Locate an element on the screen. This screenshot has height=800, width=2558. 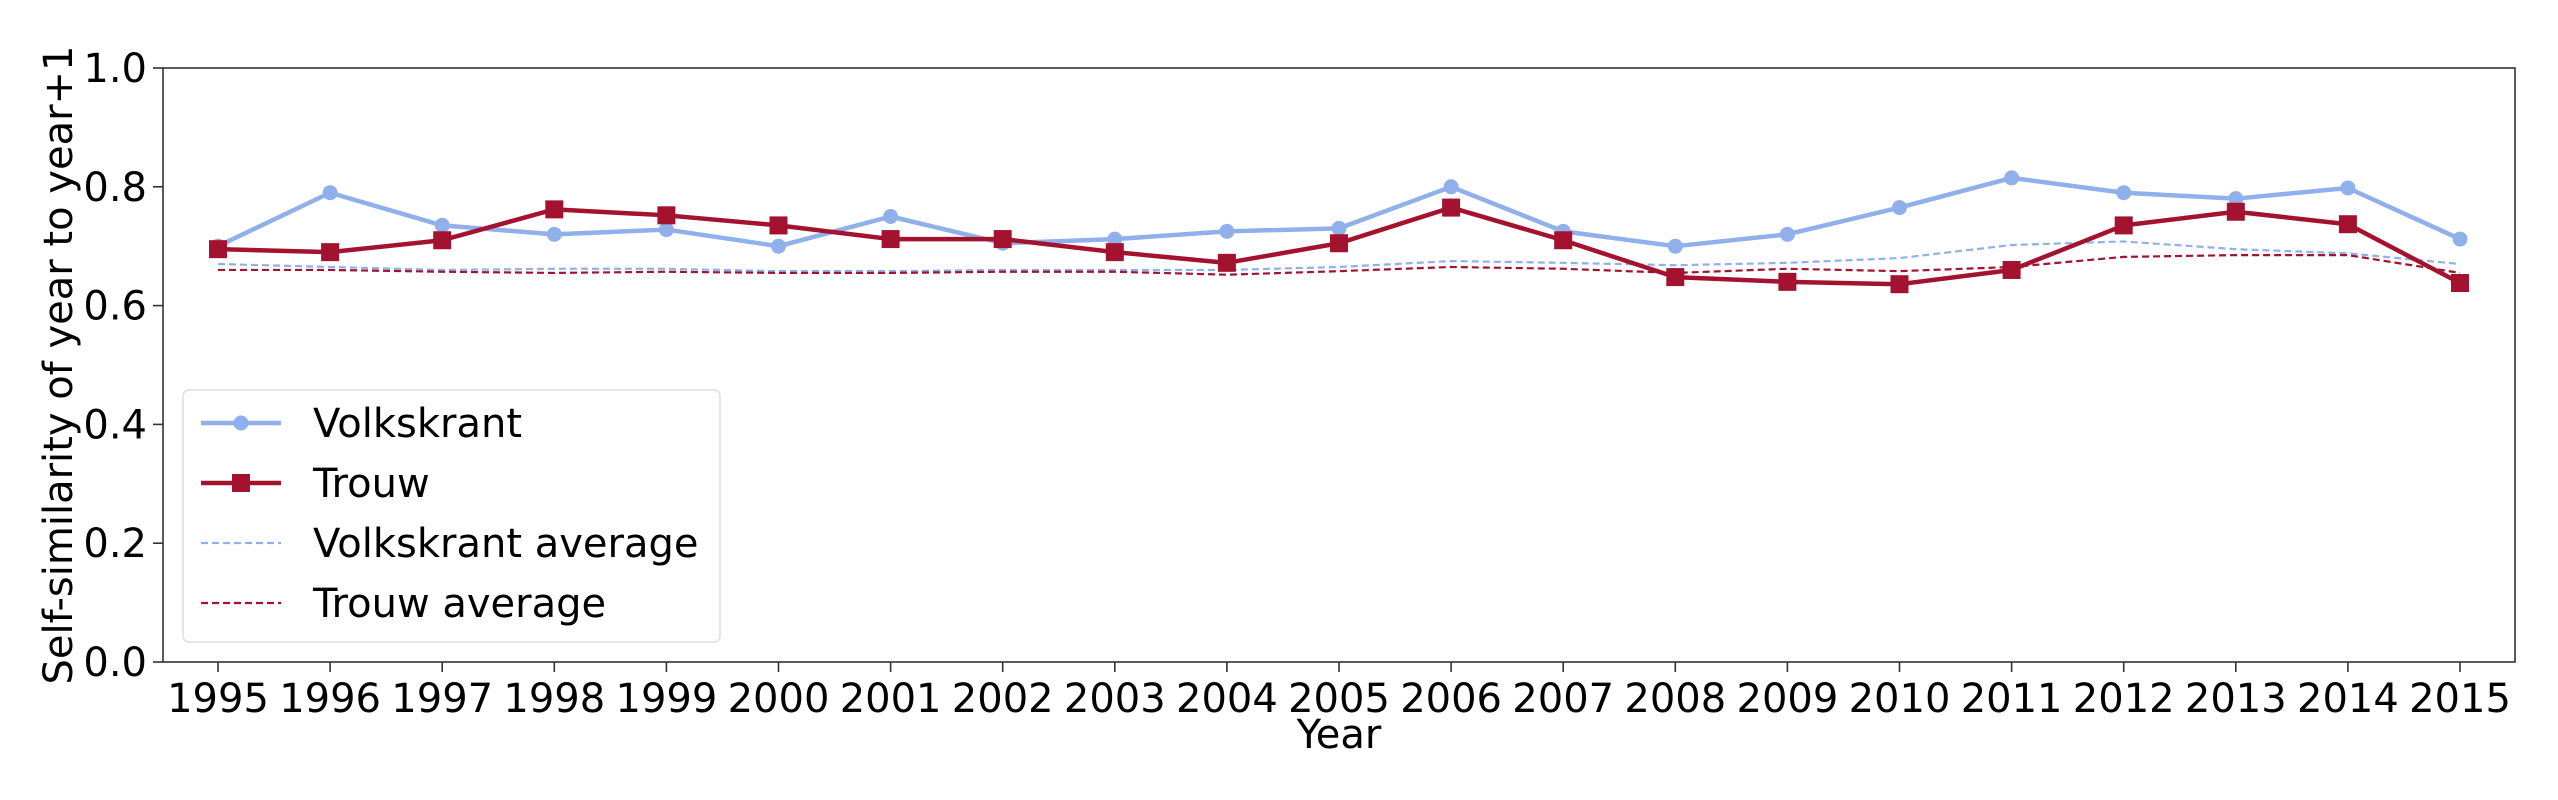
legend-label: Volkskrant is located at coordinates (417, 424).